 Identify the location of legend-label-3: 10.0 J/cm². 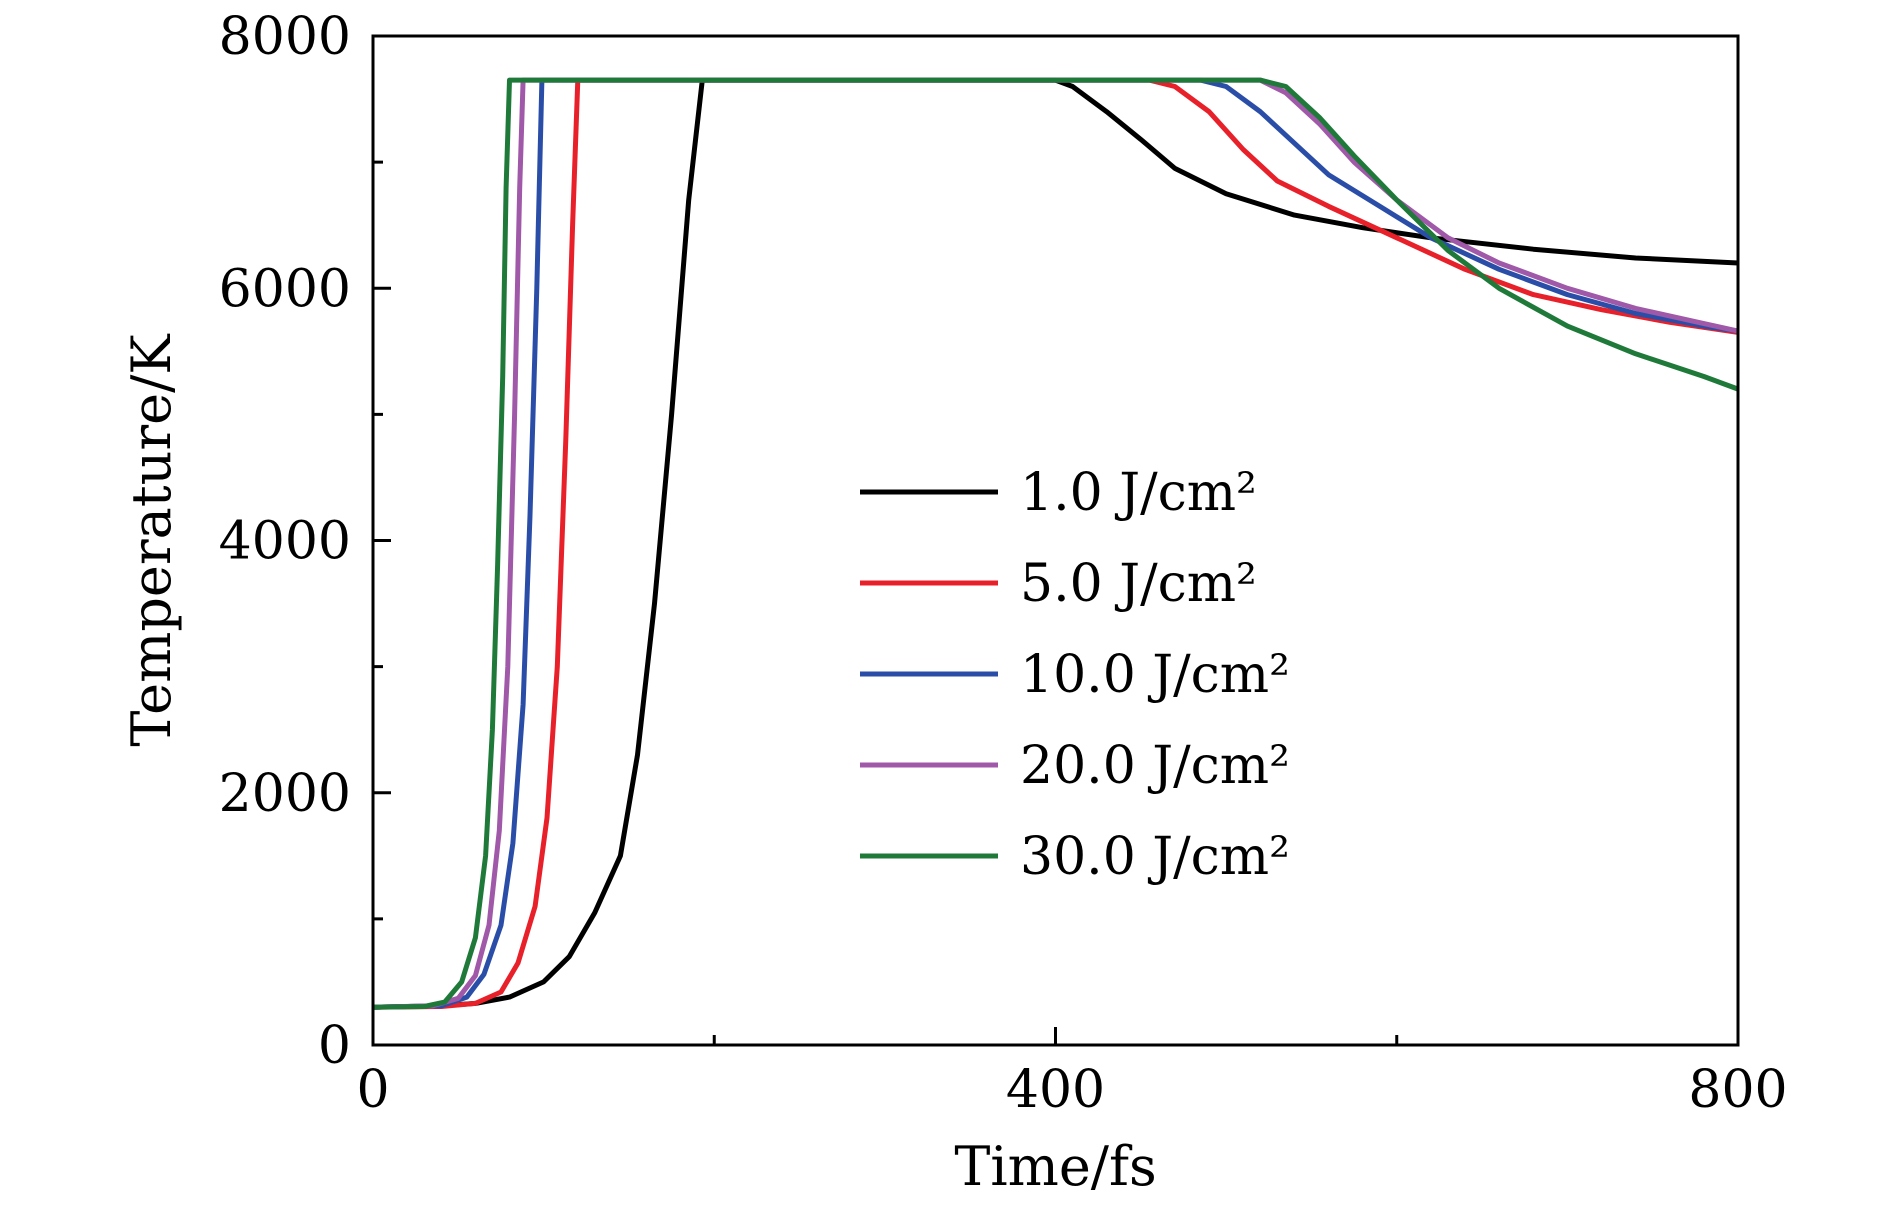
(1155, 675).